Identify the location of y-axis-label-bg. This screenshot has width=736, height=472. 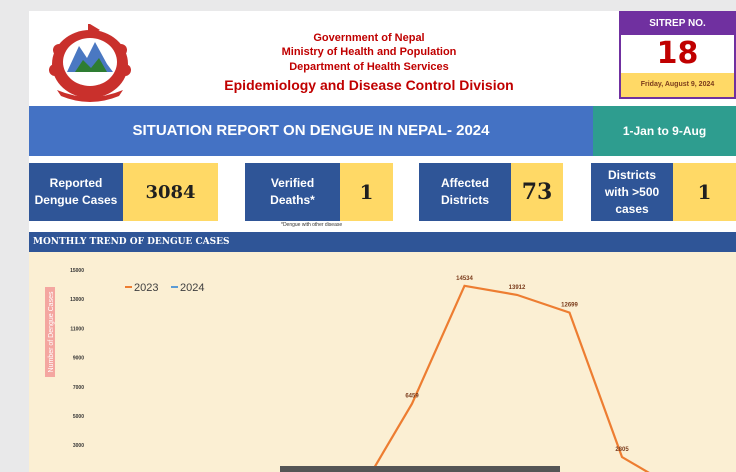
(50, 332).